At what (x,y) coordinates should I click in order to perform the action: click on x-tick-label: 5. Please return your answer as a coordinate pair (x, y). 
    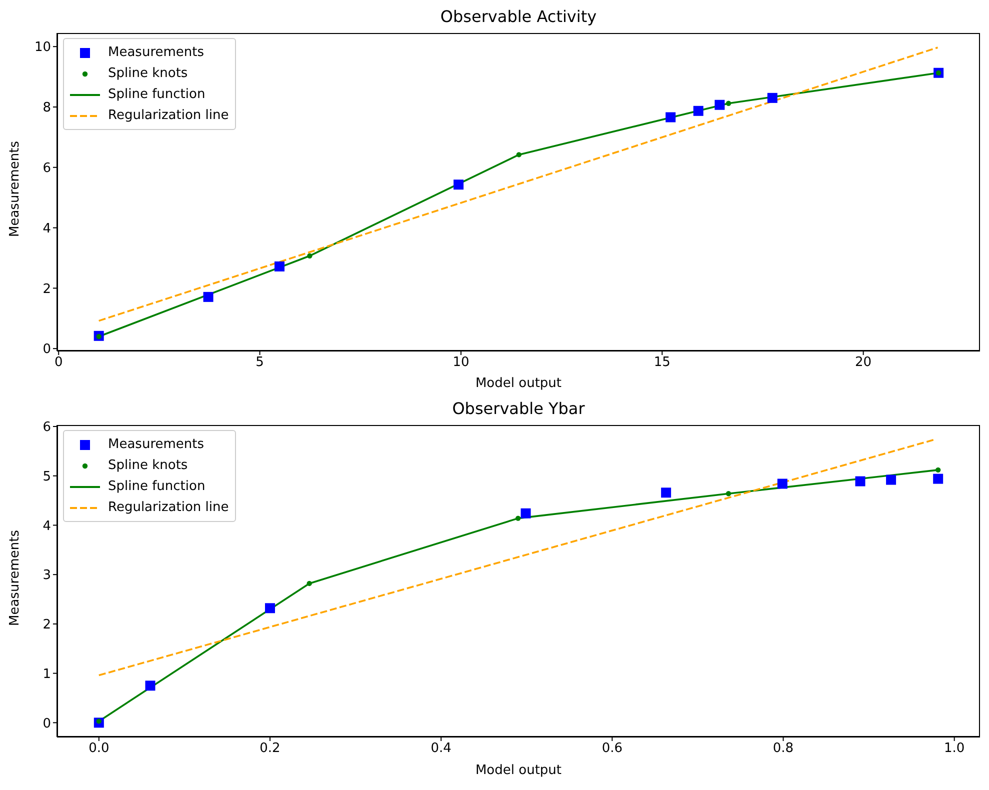
    Looking at the image, I should click on (260, 362).